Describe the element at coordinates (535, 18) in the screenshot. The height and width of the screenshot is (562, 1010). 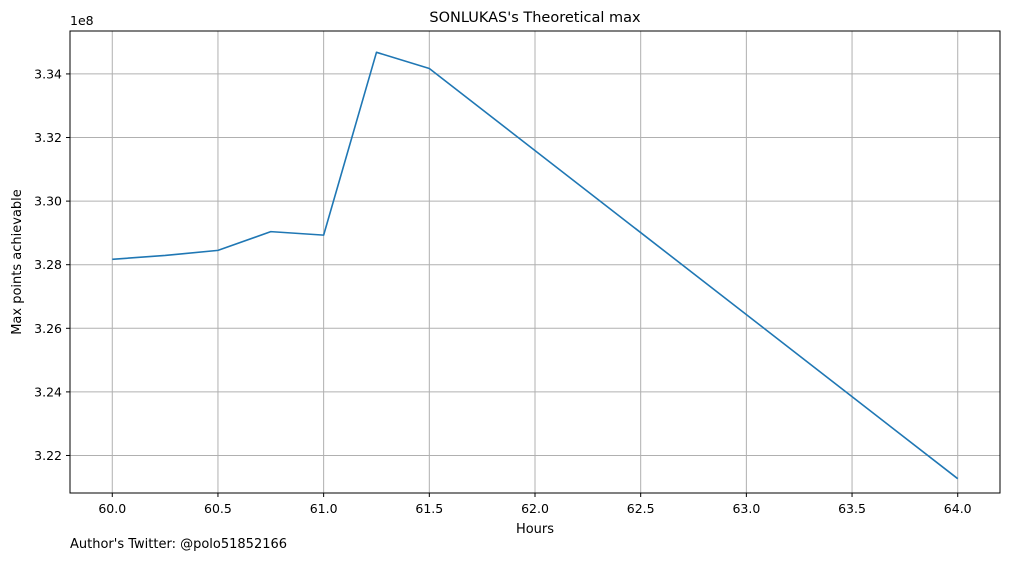
I see `chart-title: SONLUKAS's Theoretical max` at that location.